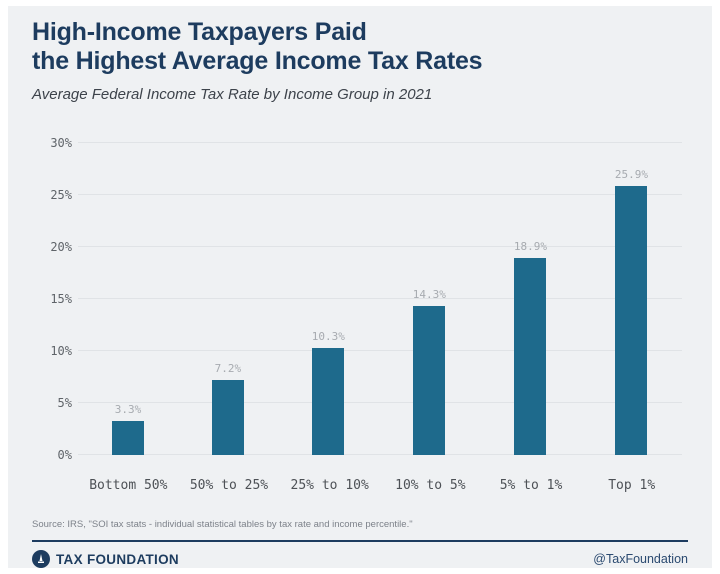 This screenshot has height=574, width=720. Describe the element at coordinates (229, 485) in the screenshot. I see `x-tick-label: 50% to 25%` at that location.